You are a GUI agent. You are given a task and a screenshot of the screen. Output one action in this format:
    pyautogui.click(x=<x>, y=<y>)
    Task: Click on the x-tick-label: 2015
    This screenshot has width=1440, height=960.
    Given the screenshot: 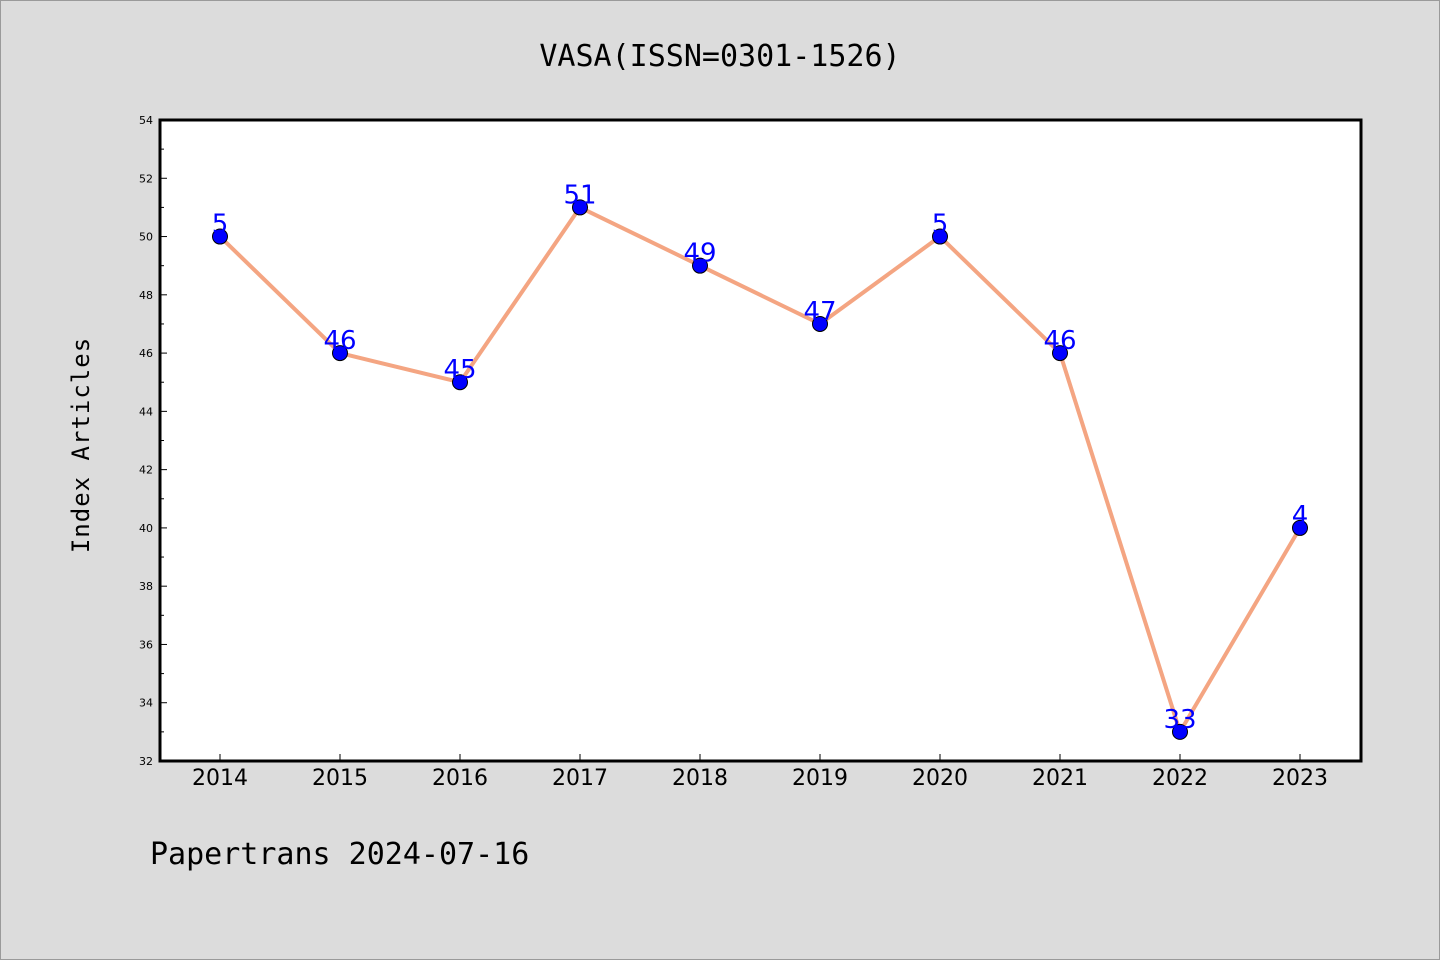 What is the action you would take?
    pyautogui.click(x=340, y=778)
    